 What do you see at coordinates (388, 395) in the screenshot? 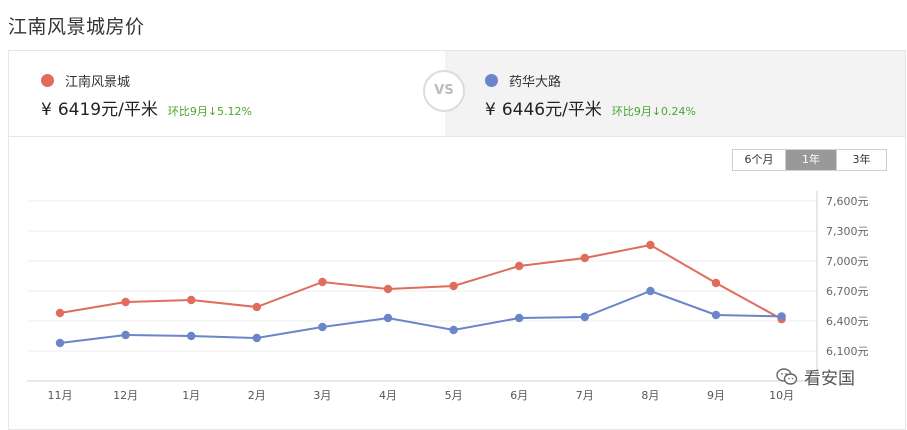
I see `x-tick-label: 4月` at bounding box center [388, 395].